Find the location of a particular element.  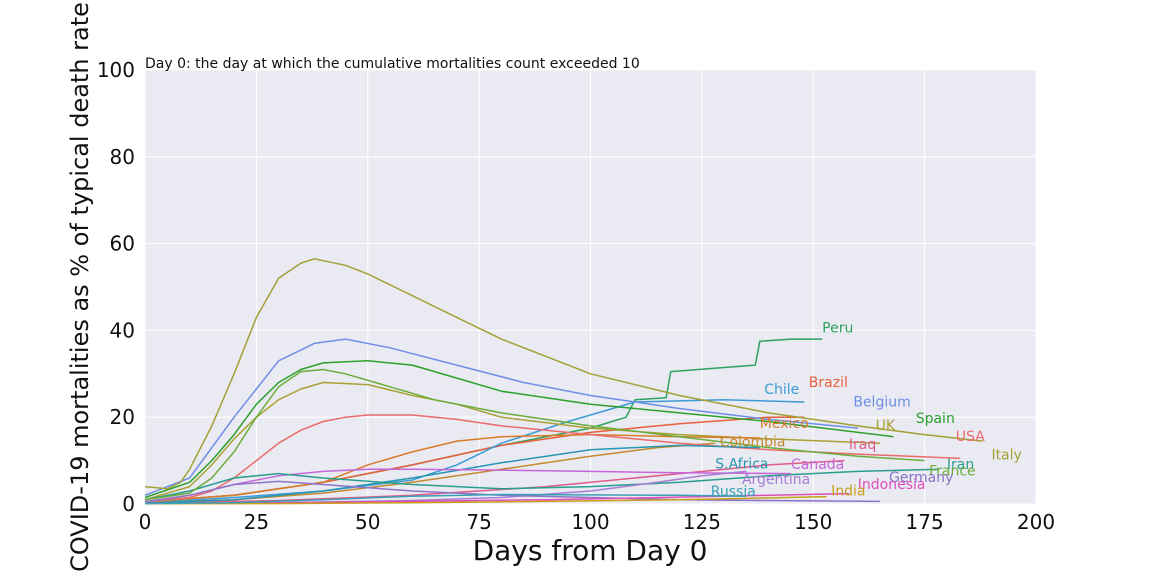

y-tick-labels: 0 20 40 60 80 100 is located at coordinates (116, 287).